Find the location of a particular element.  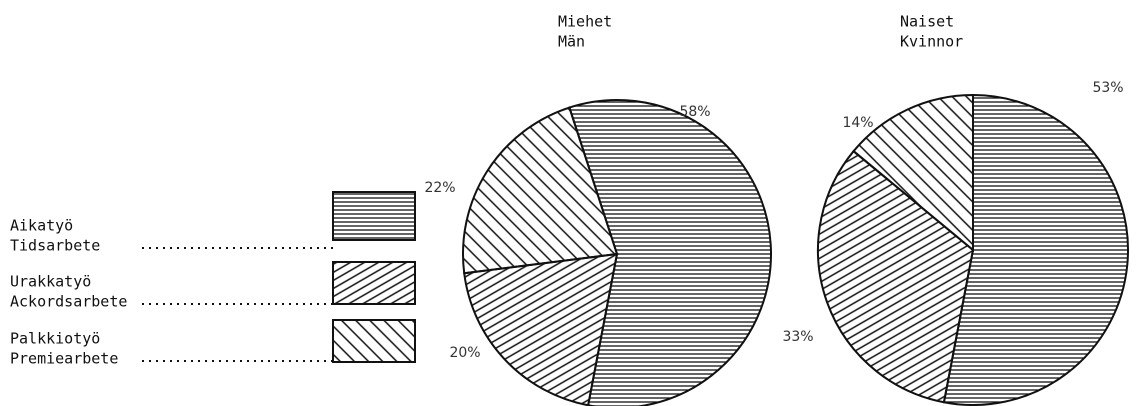

legend-label: Tidsarbete is located at coordinates (55, 246).